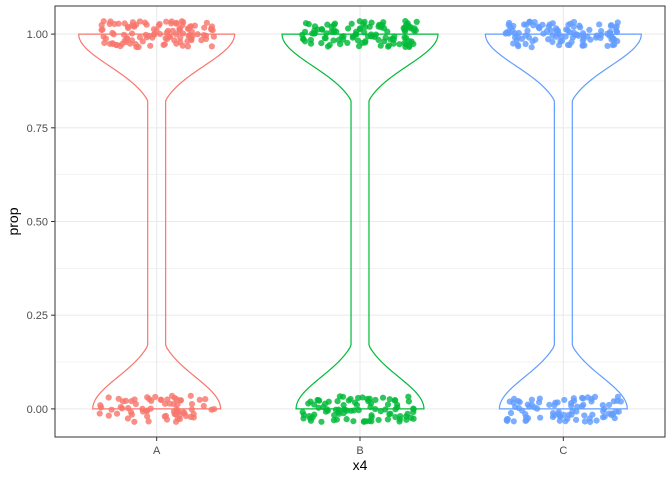 This screenshot has width=672, height=480. Describe the element at coordinates (359, 451) in the screenshot. I see `x-tick-label-B: B` at that location.